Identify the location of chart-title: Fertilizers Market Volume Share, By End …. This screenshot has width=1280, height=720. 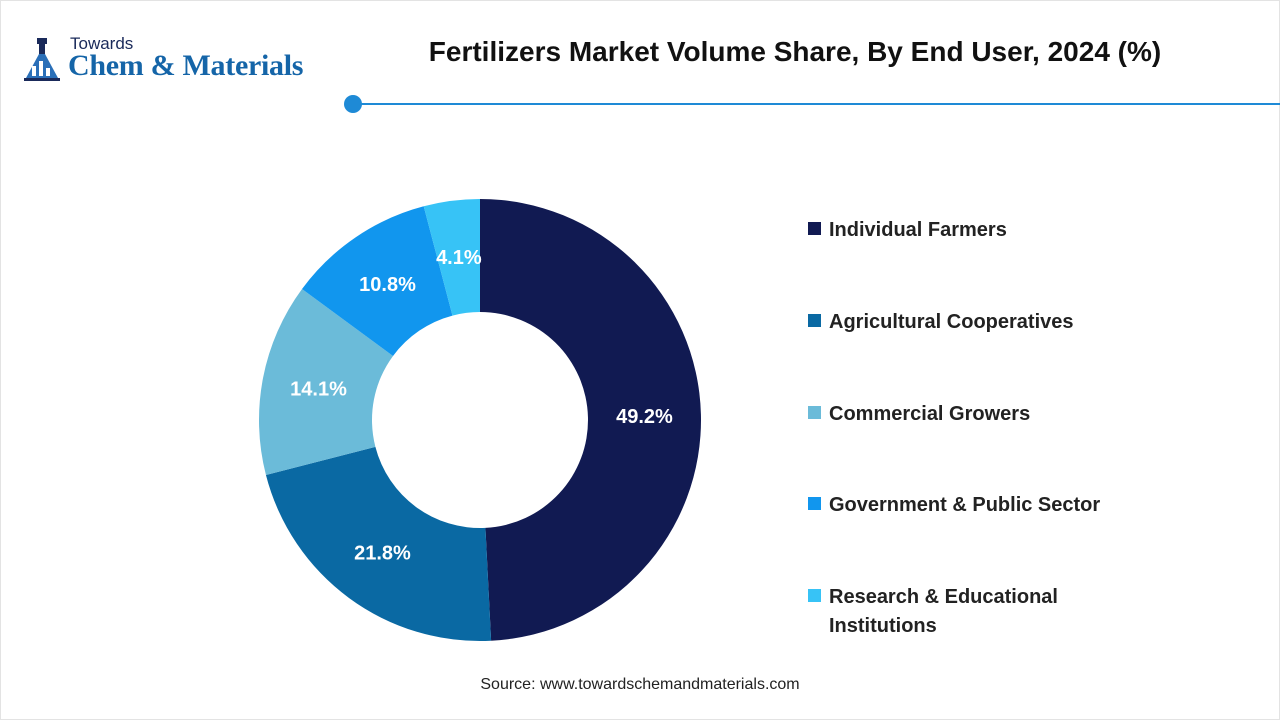
(795, 51).